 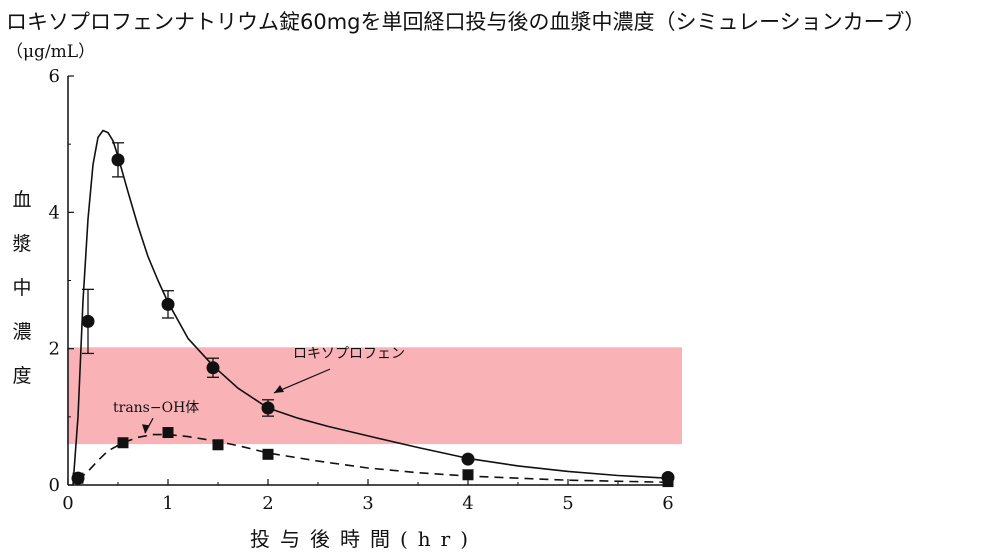 What do you see at coordinates (373, 458) in the screenshot?
I see `trans-oh-curve` at bounding box center [373, 458].